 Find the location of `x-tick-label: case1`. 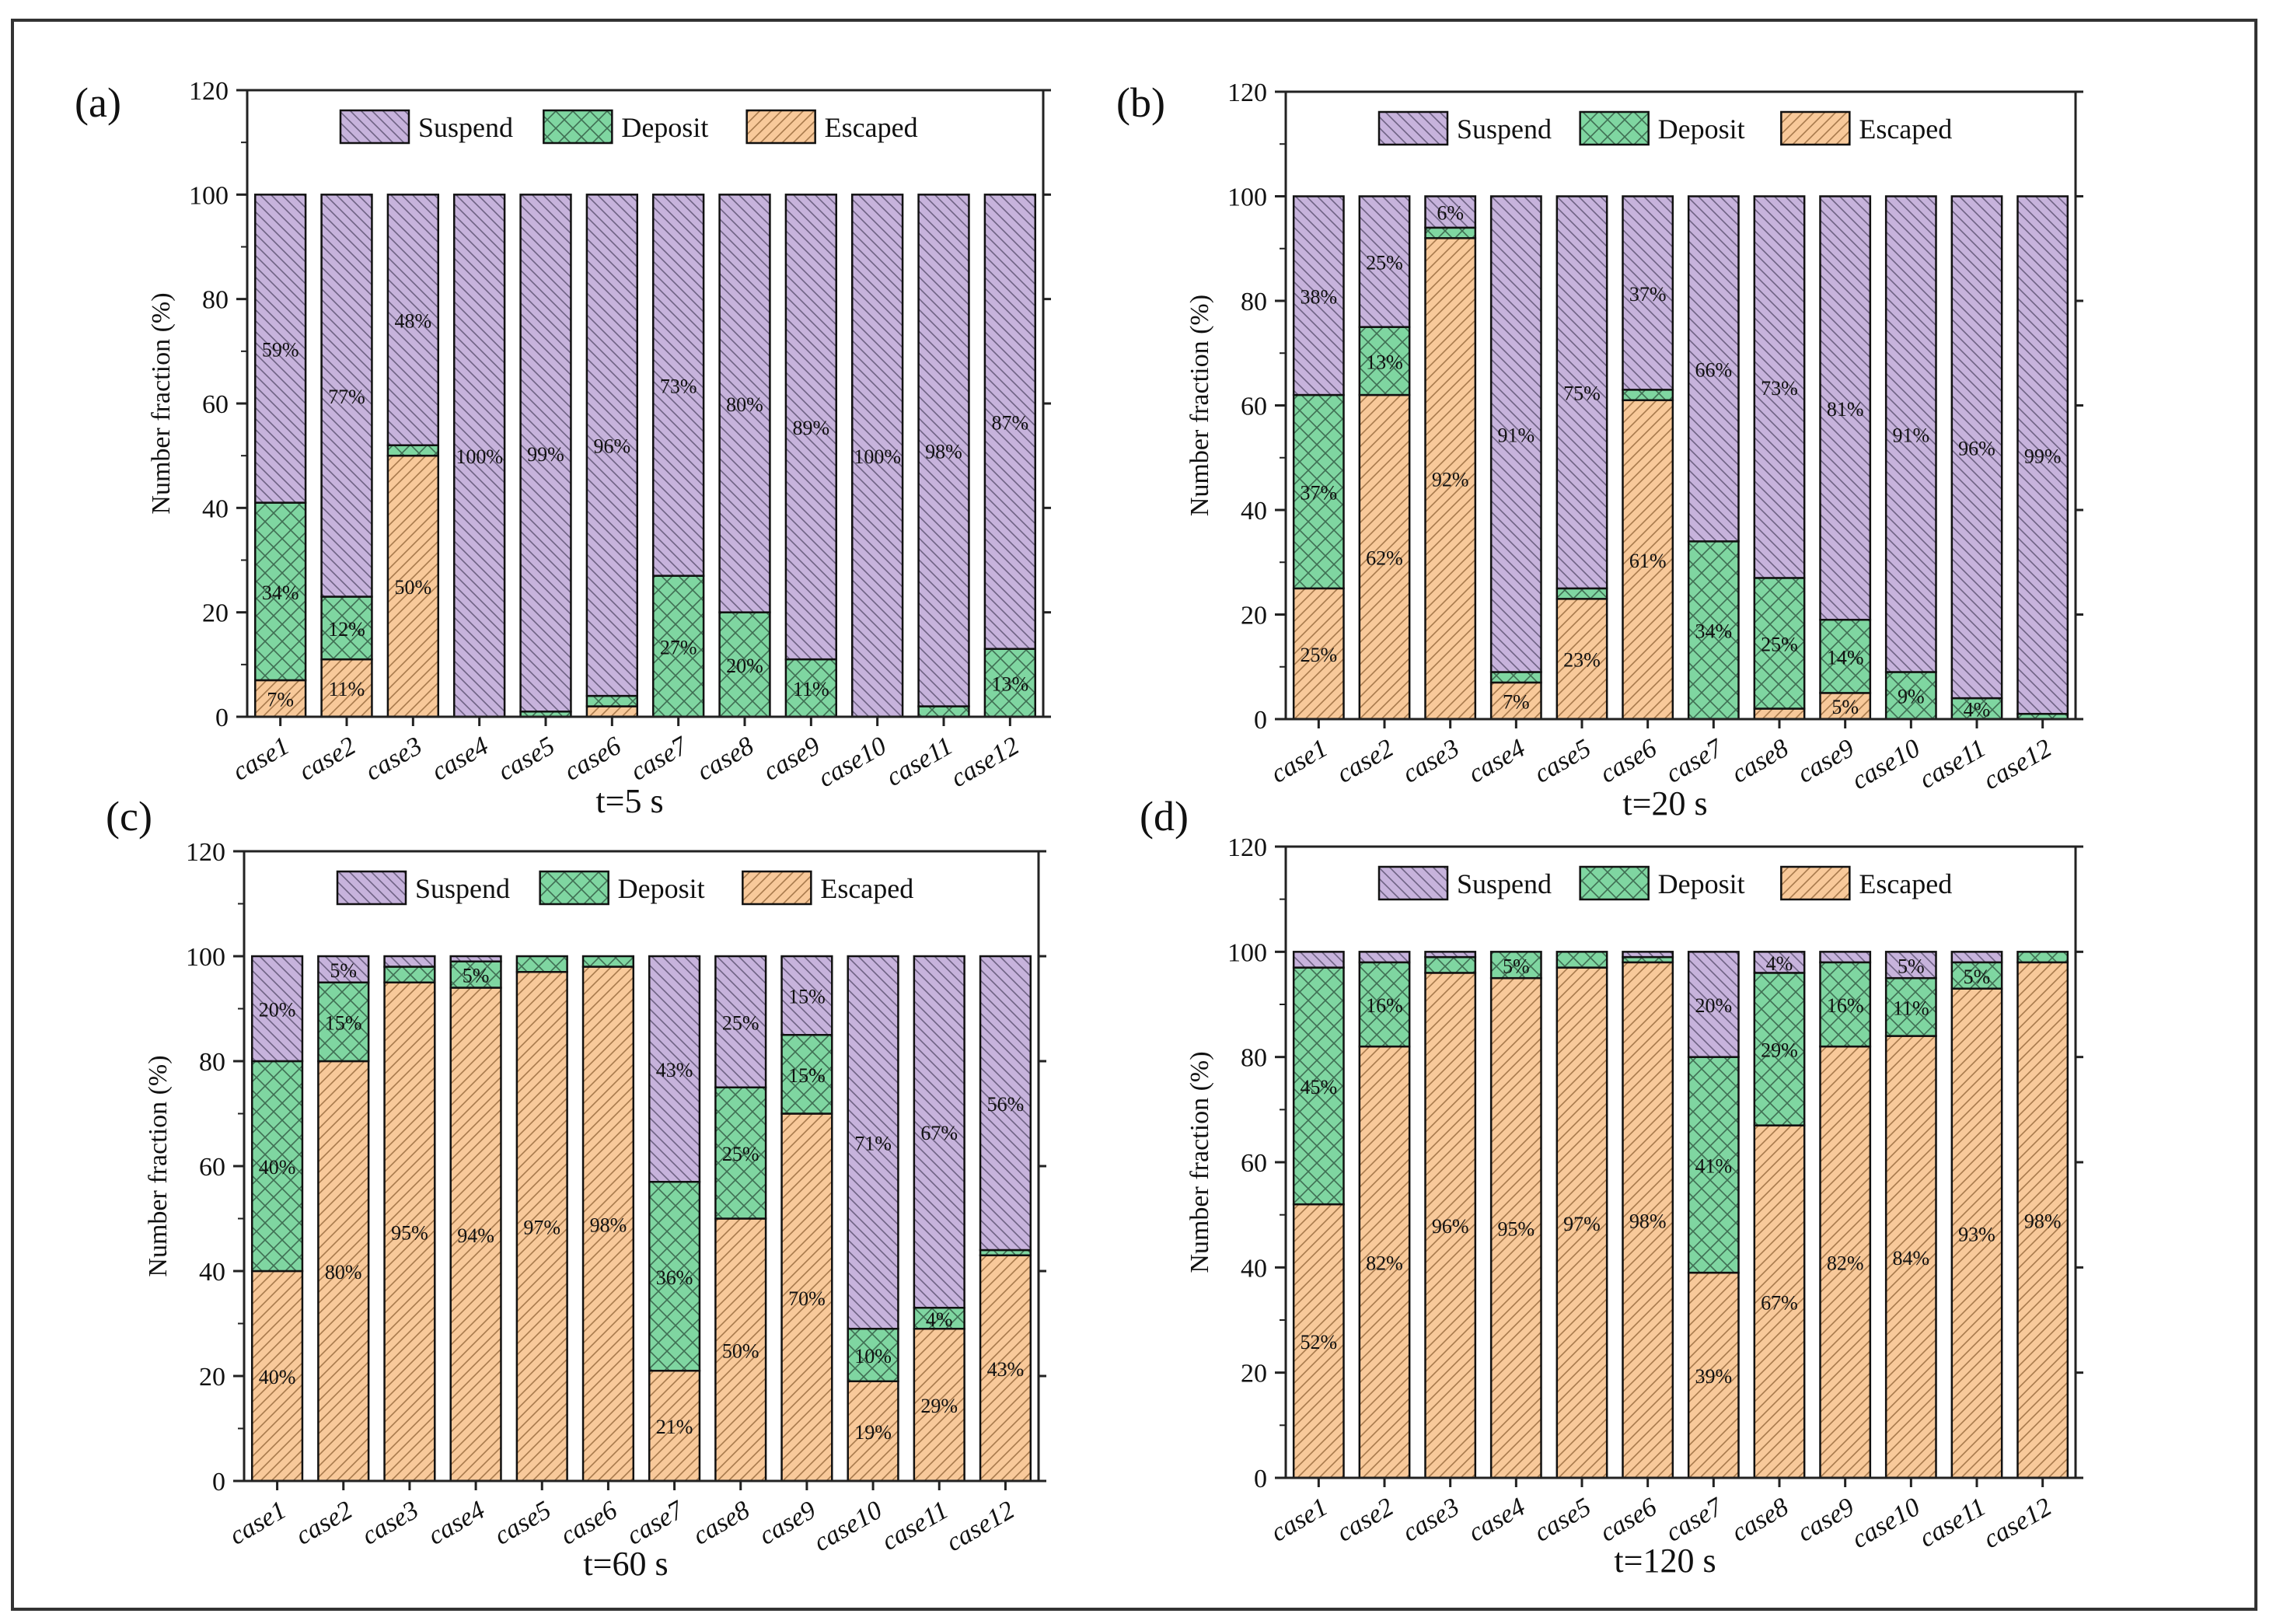

x-tick-label: case1 is located at coordinates (258, 1524).